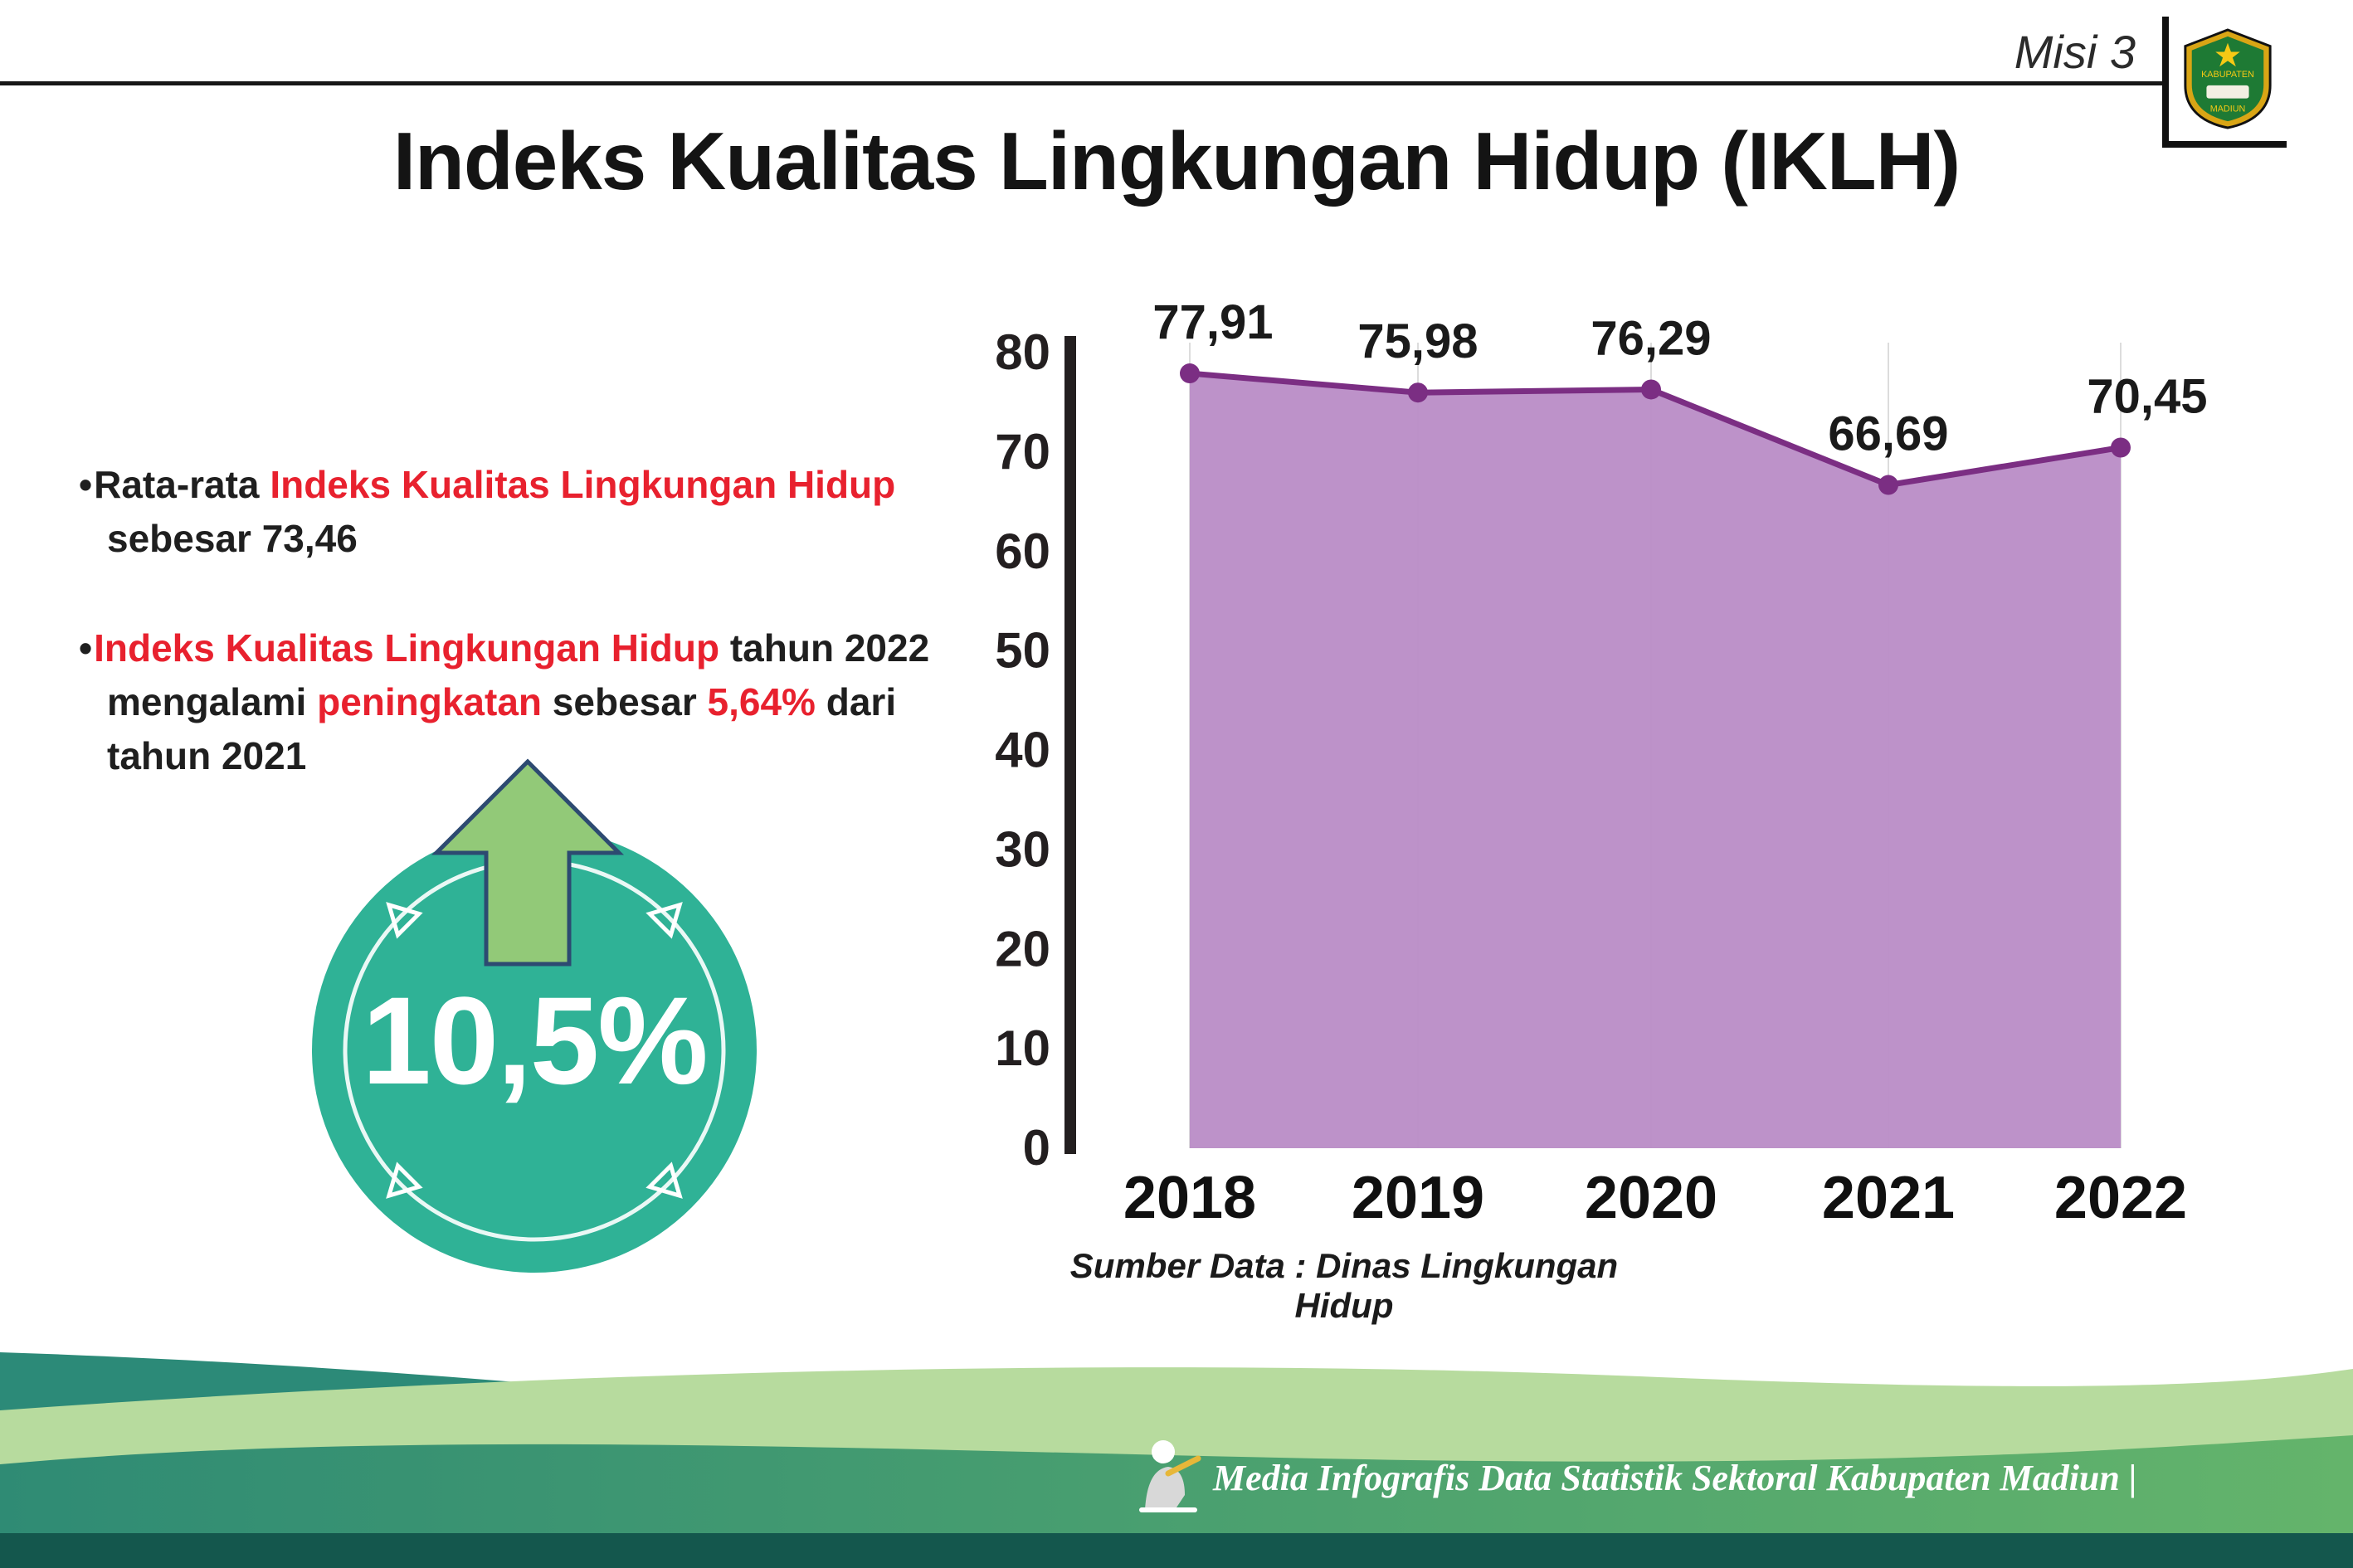 The image size is (2353, 1568). What do you see at coordinates (1888, 1198) in the screenshot?
I see `x-tick-label: 2021` at bounding box center [1888, 1198].